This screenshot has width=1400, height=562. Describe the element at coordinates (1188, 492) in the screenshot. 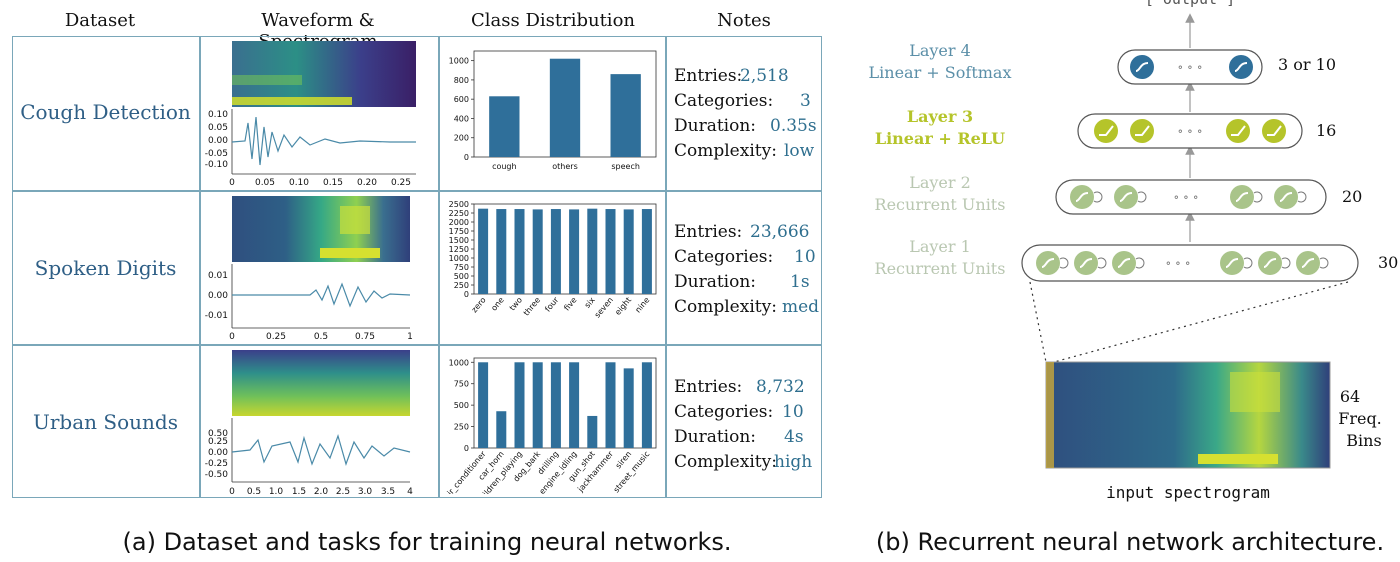

I see `input-spectrogram-label: input spectrogram` at that location.